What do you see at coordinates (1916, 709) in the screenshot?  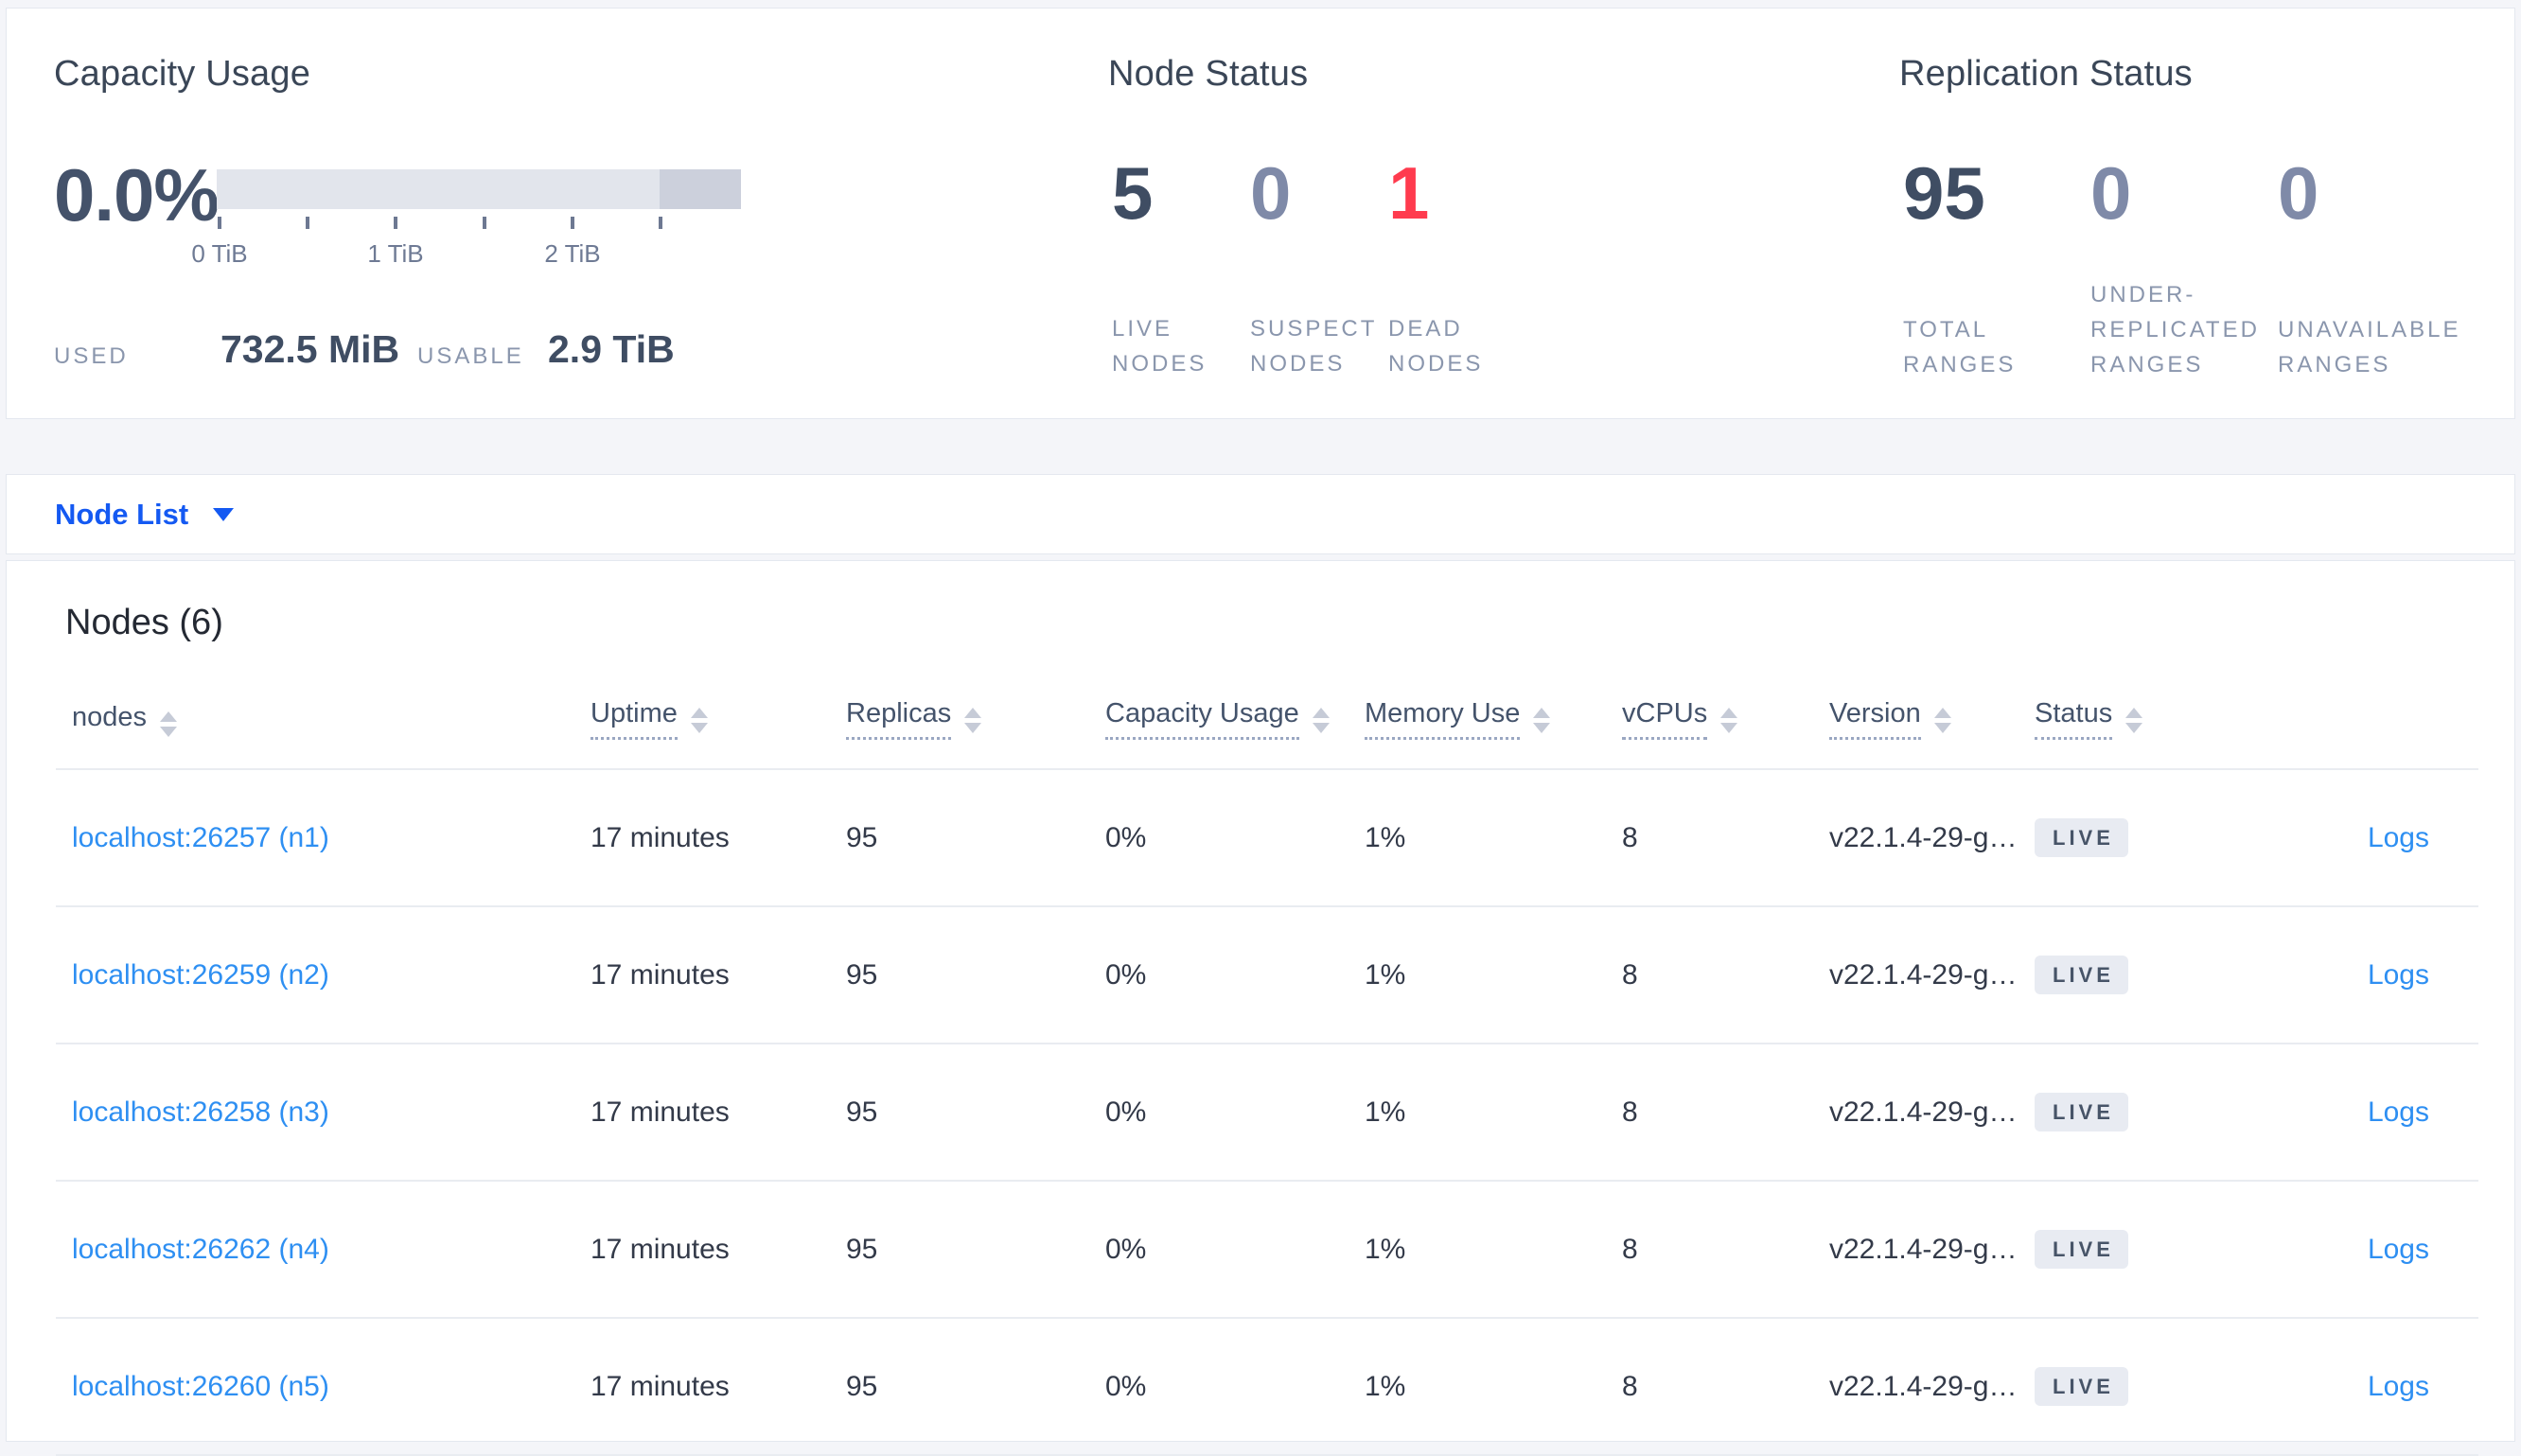 I see `column-header-version: Version` at bounding box center [1916, 709].